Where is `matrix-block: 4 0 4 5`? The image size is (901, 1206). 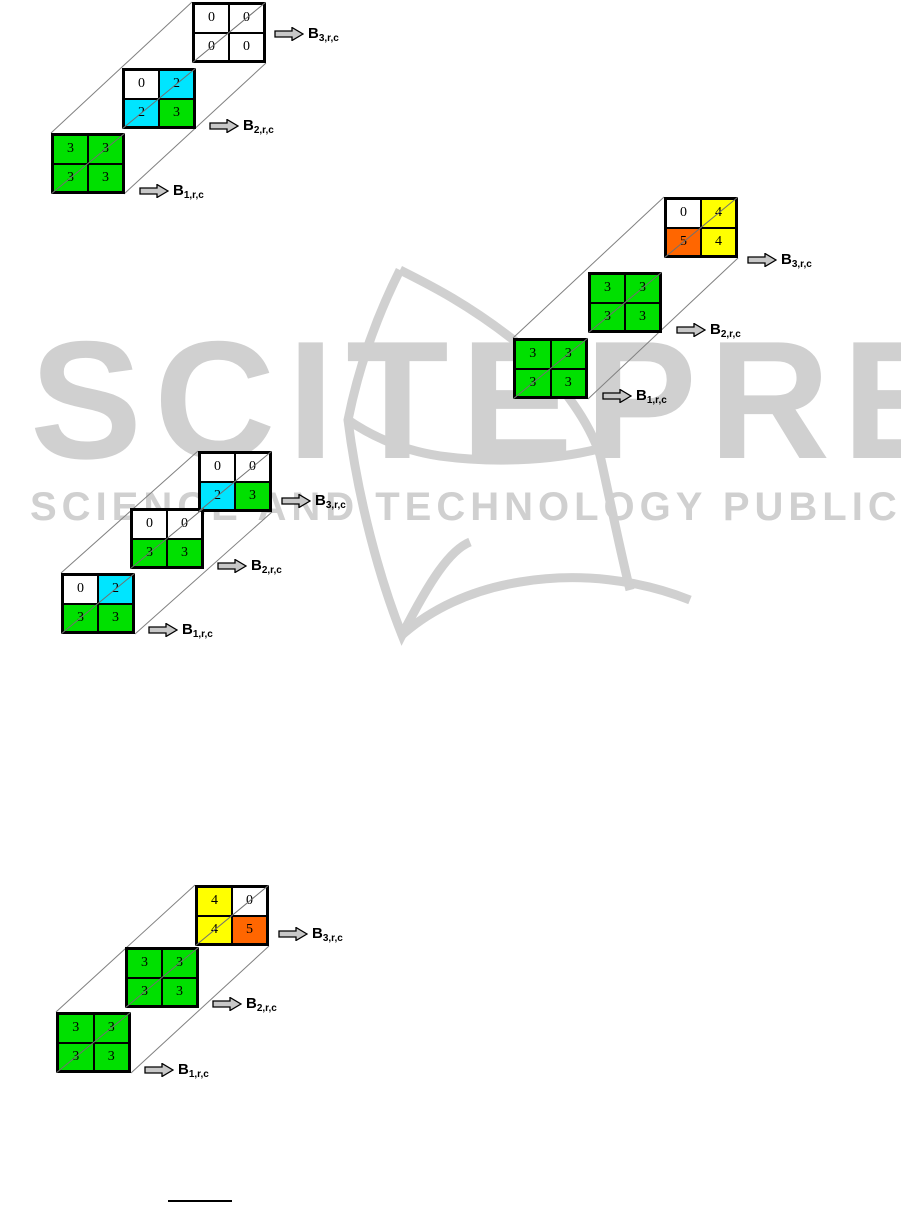
matrix-block: 4 0 4 5 is located at coordinates (232, 915).